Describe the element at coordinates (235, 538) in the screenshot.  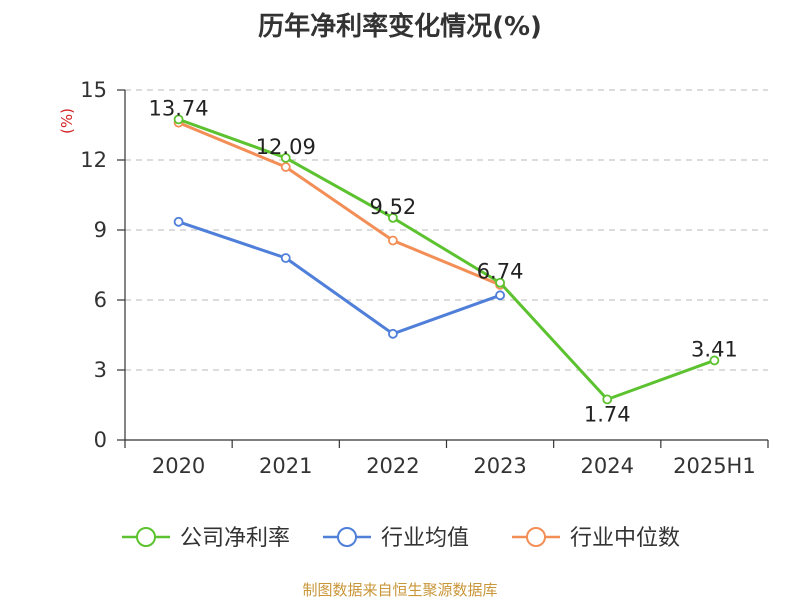
I see `legend-label: 公司净利率` at that location.